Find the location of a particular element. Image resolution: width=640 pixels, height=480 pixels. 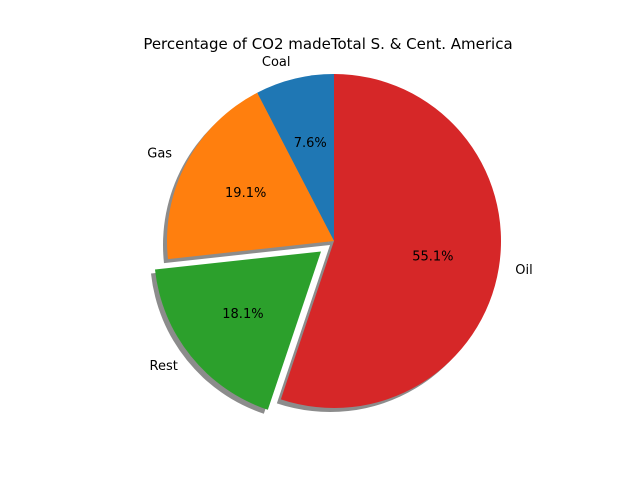

slice-percent-oil: 55.1% is located at coordinates (432, 257).